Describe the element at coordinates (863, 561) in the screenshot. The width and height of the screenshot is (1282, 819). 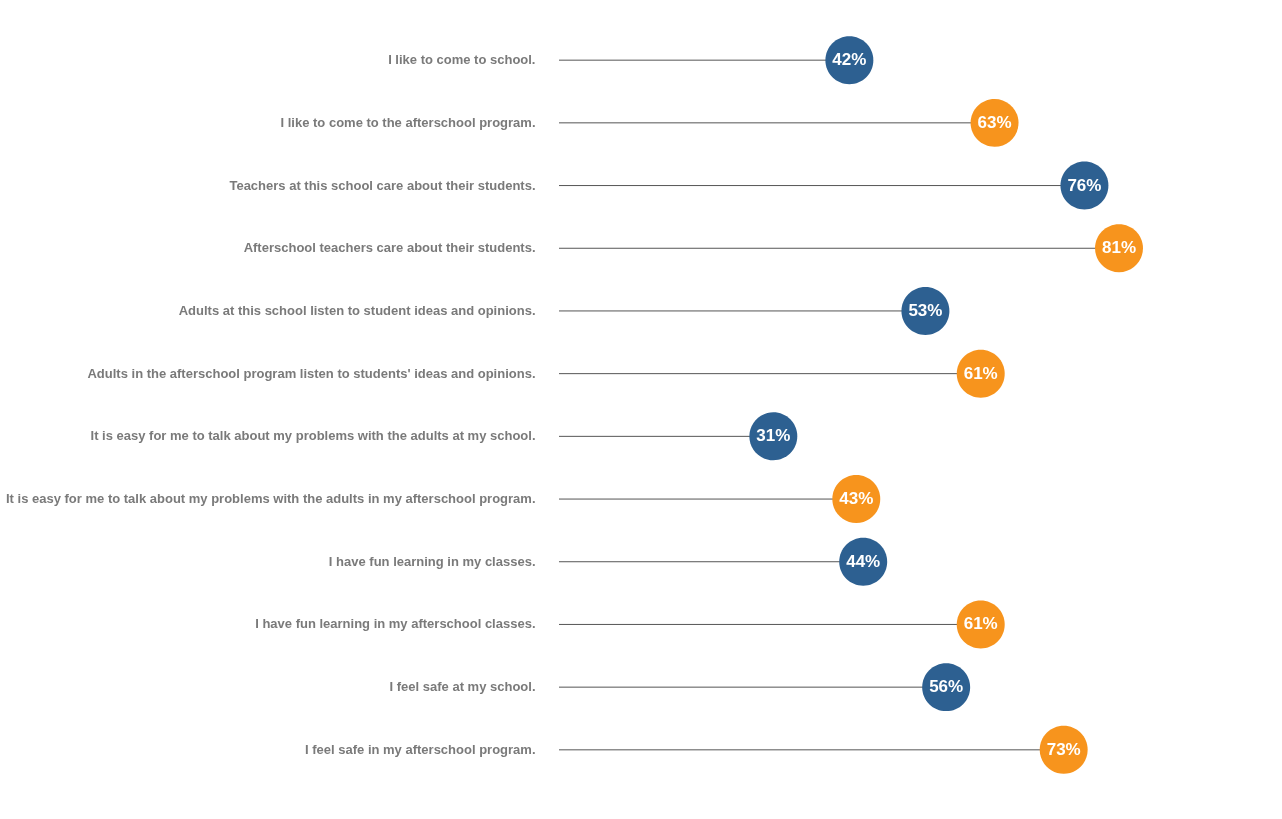
I see `data-label: 44%` at that location.